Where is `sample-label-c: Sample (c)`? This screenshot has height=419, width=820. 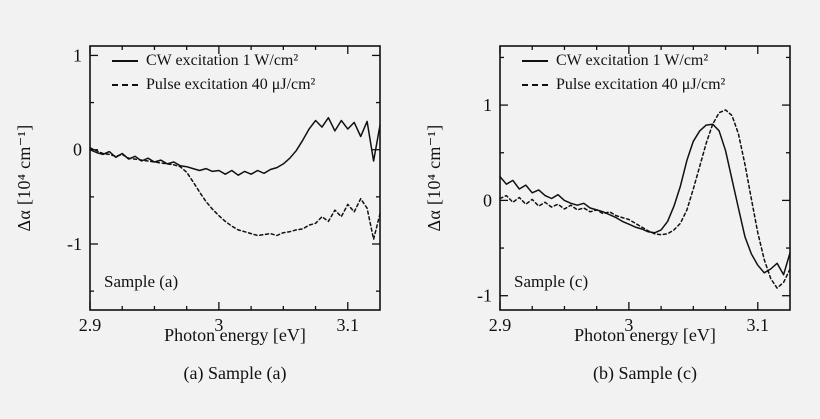
sample-label-c: Sample (c) is located at coordinates (551, 281).